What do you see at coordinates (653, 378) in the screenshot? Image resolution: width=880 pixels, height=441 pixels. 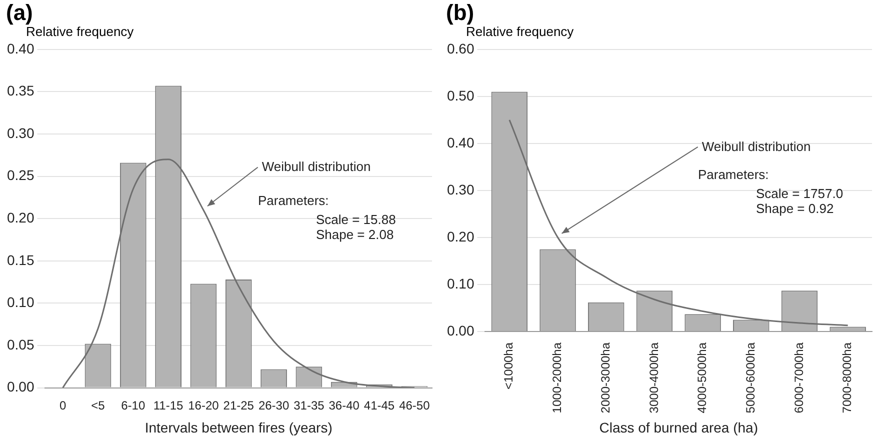 I see `x-tick-label: 3000-4000ha` at bounding box center [653, 378].